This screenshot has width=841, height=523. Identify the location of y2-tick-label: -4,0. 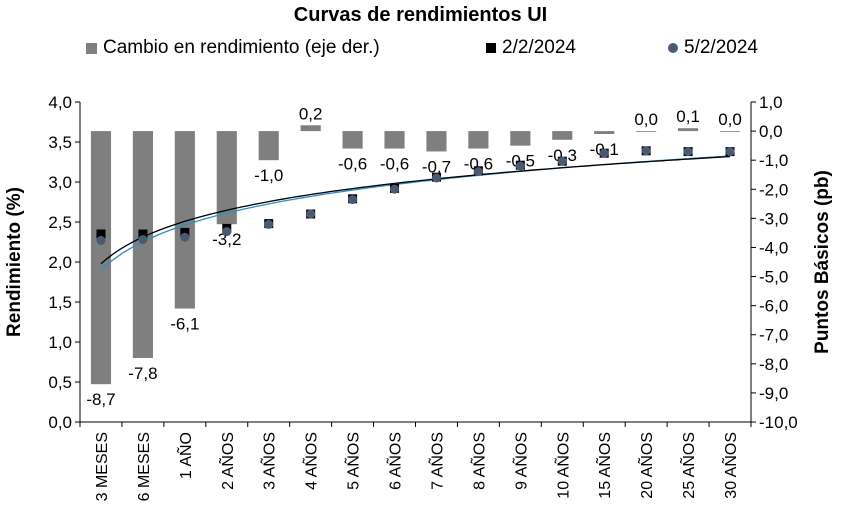
(773, 247).